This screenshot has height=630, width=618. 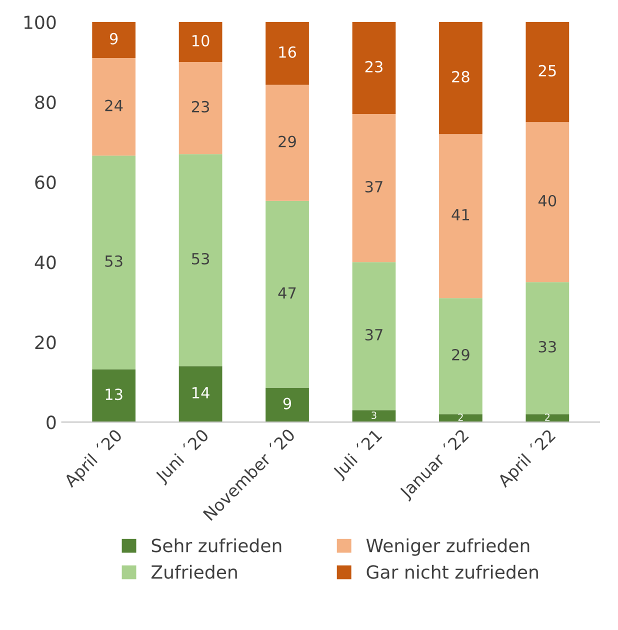 What do you see at coordinates (40, 23) in the screenshot?
I see `y-tick-label: 100` at bounding box center [40, 23].